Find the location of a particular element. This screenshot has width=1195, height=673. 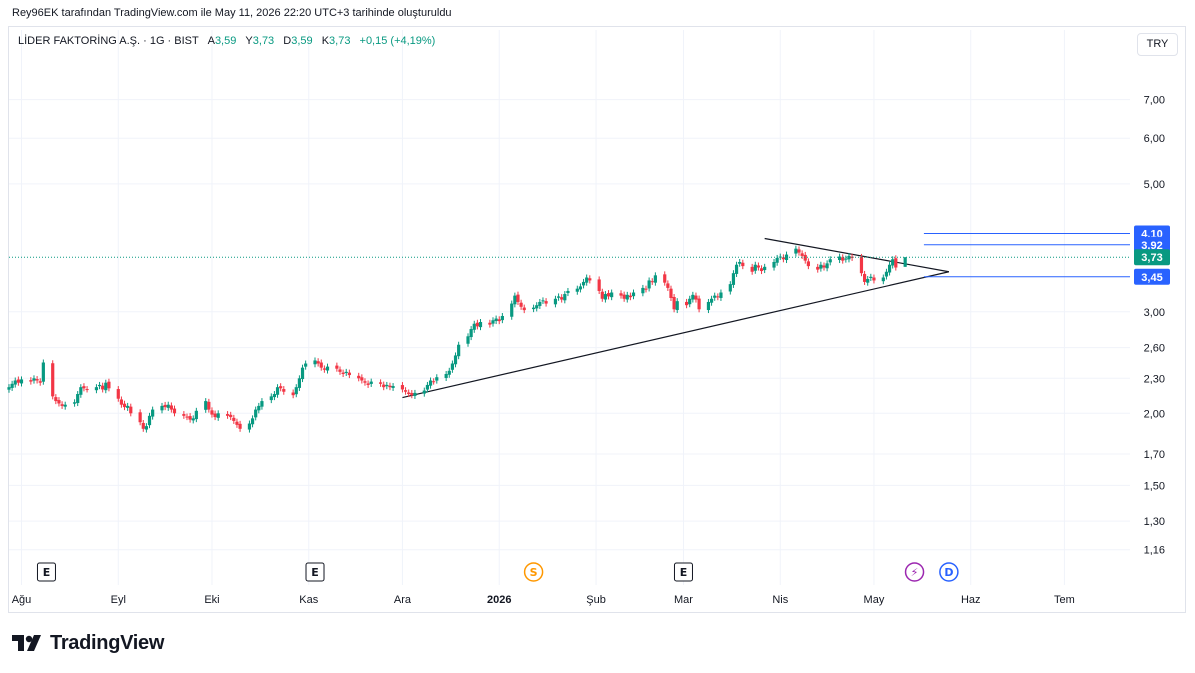

dividend-event-marker: D is located at coordinates (949, 572).